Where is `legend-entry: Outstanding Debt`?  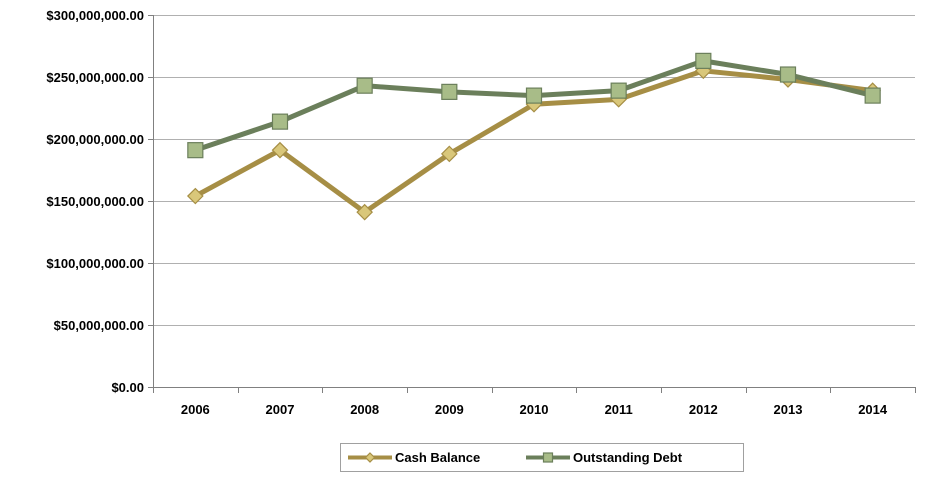 legend-entry: Outstanding Debt is located at coordinates (604, 457).